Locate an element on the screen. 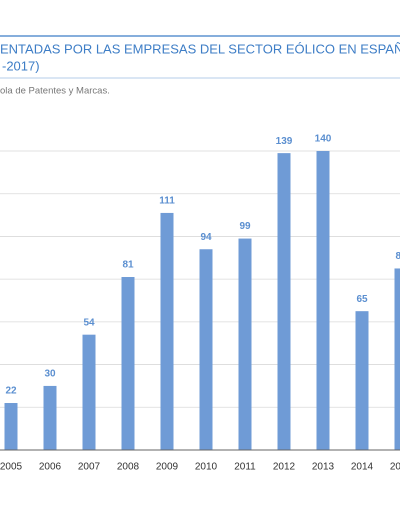  x-tick-label: 2010 is located at coordinates (206, 467).